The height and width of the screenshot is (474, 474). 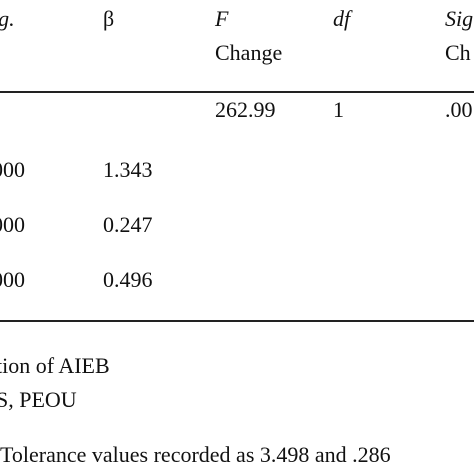 What do you see at coordinates (458, 52) in the screenshot?
I see `column-header: Ch` at bounding box center [458, 52].